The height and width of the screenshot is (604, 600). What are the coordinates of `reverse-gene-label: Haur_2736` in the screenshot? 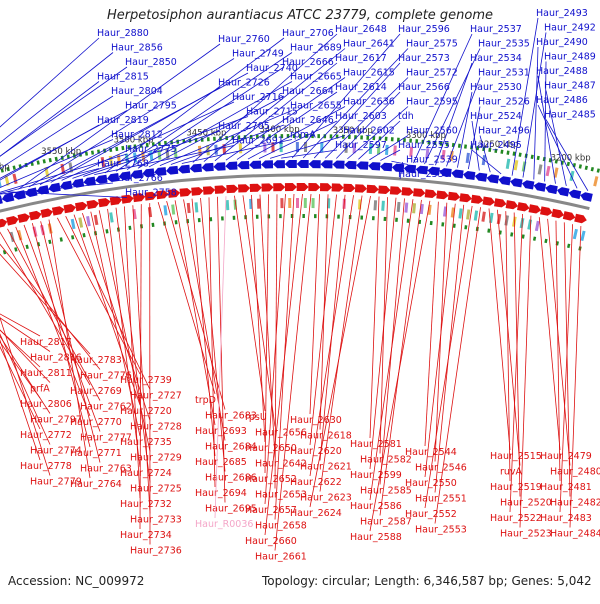 It's located at (156, 551).